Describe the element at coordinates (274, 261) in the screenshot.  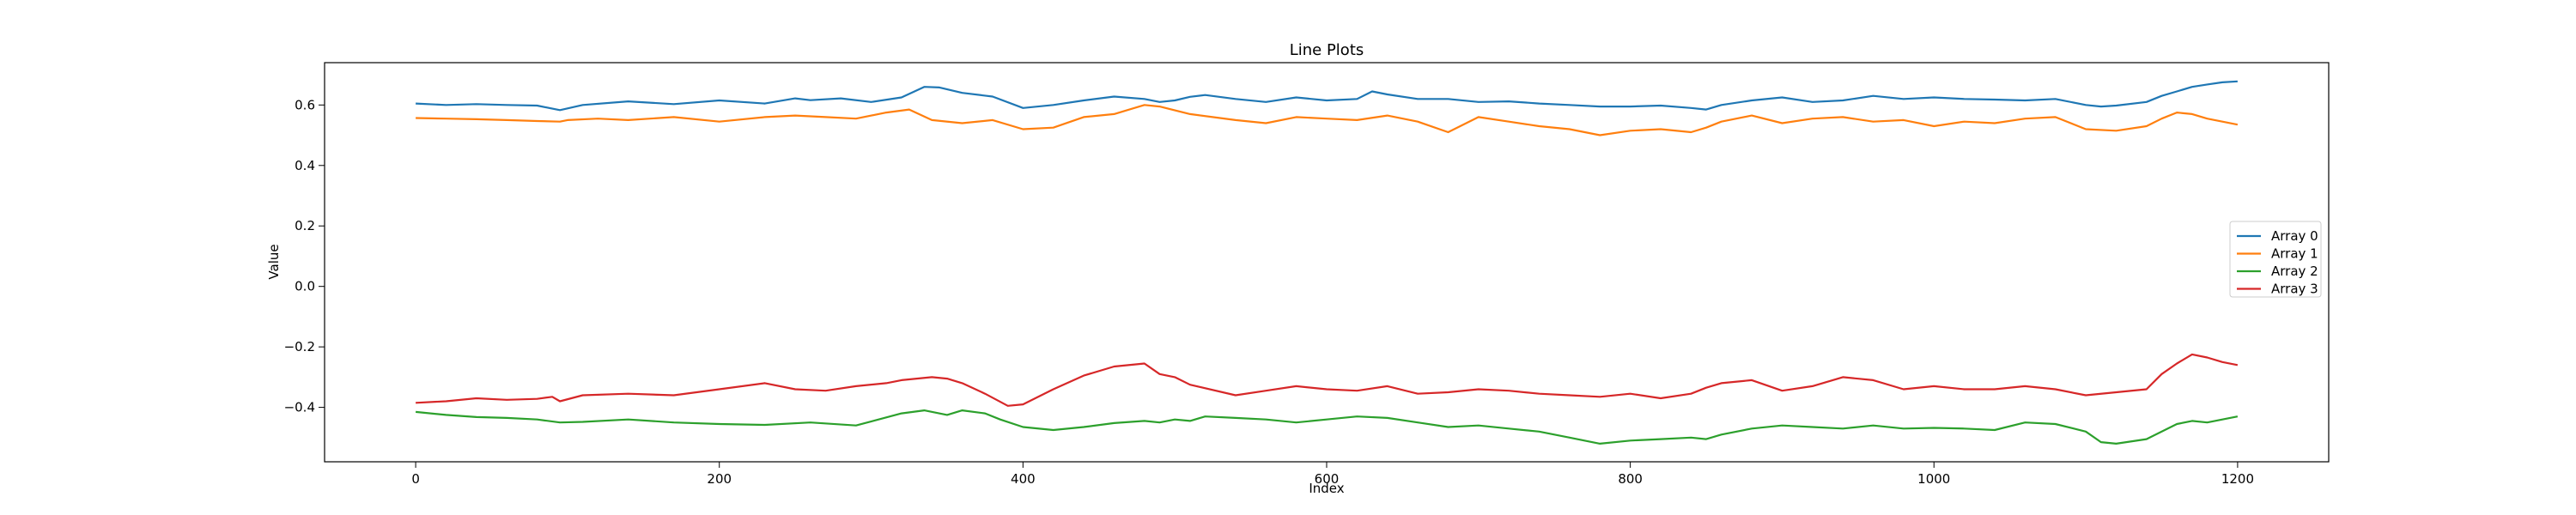
I see `y-axis-label: Value` at that location.